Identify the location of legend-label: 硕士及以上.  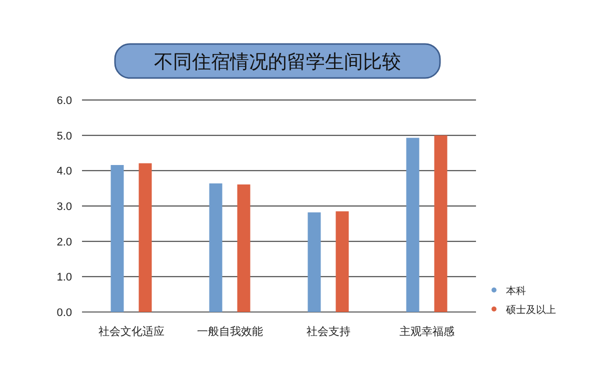
(530, 310).